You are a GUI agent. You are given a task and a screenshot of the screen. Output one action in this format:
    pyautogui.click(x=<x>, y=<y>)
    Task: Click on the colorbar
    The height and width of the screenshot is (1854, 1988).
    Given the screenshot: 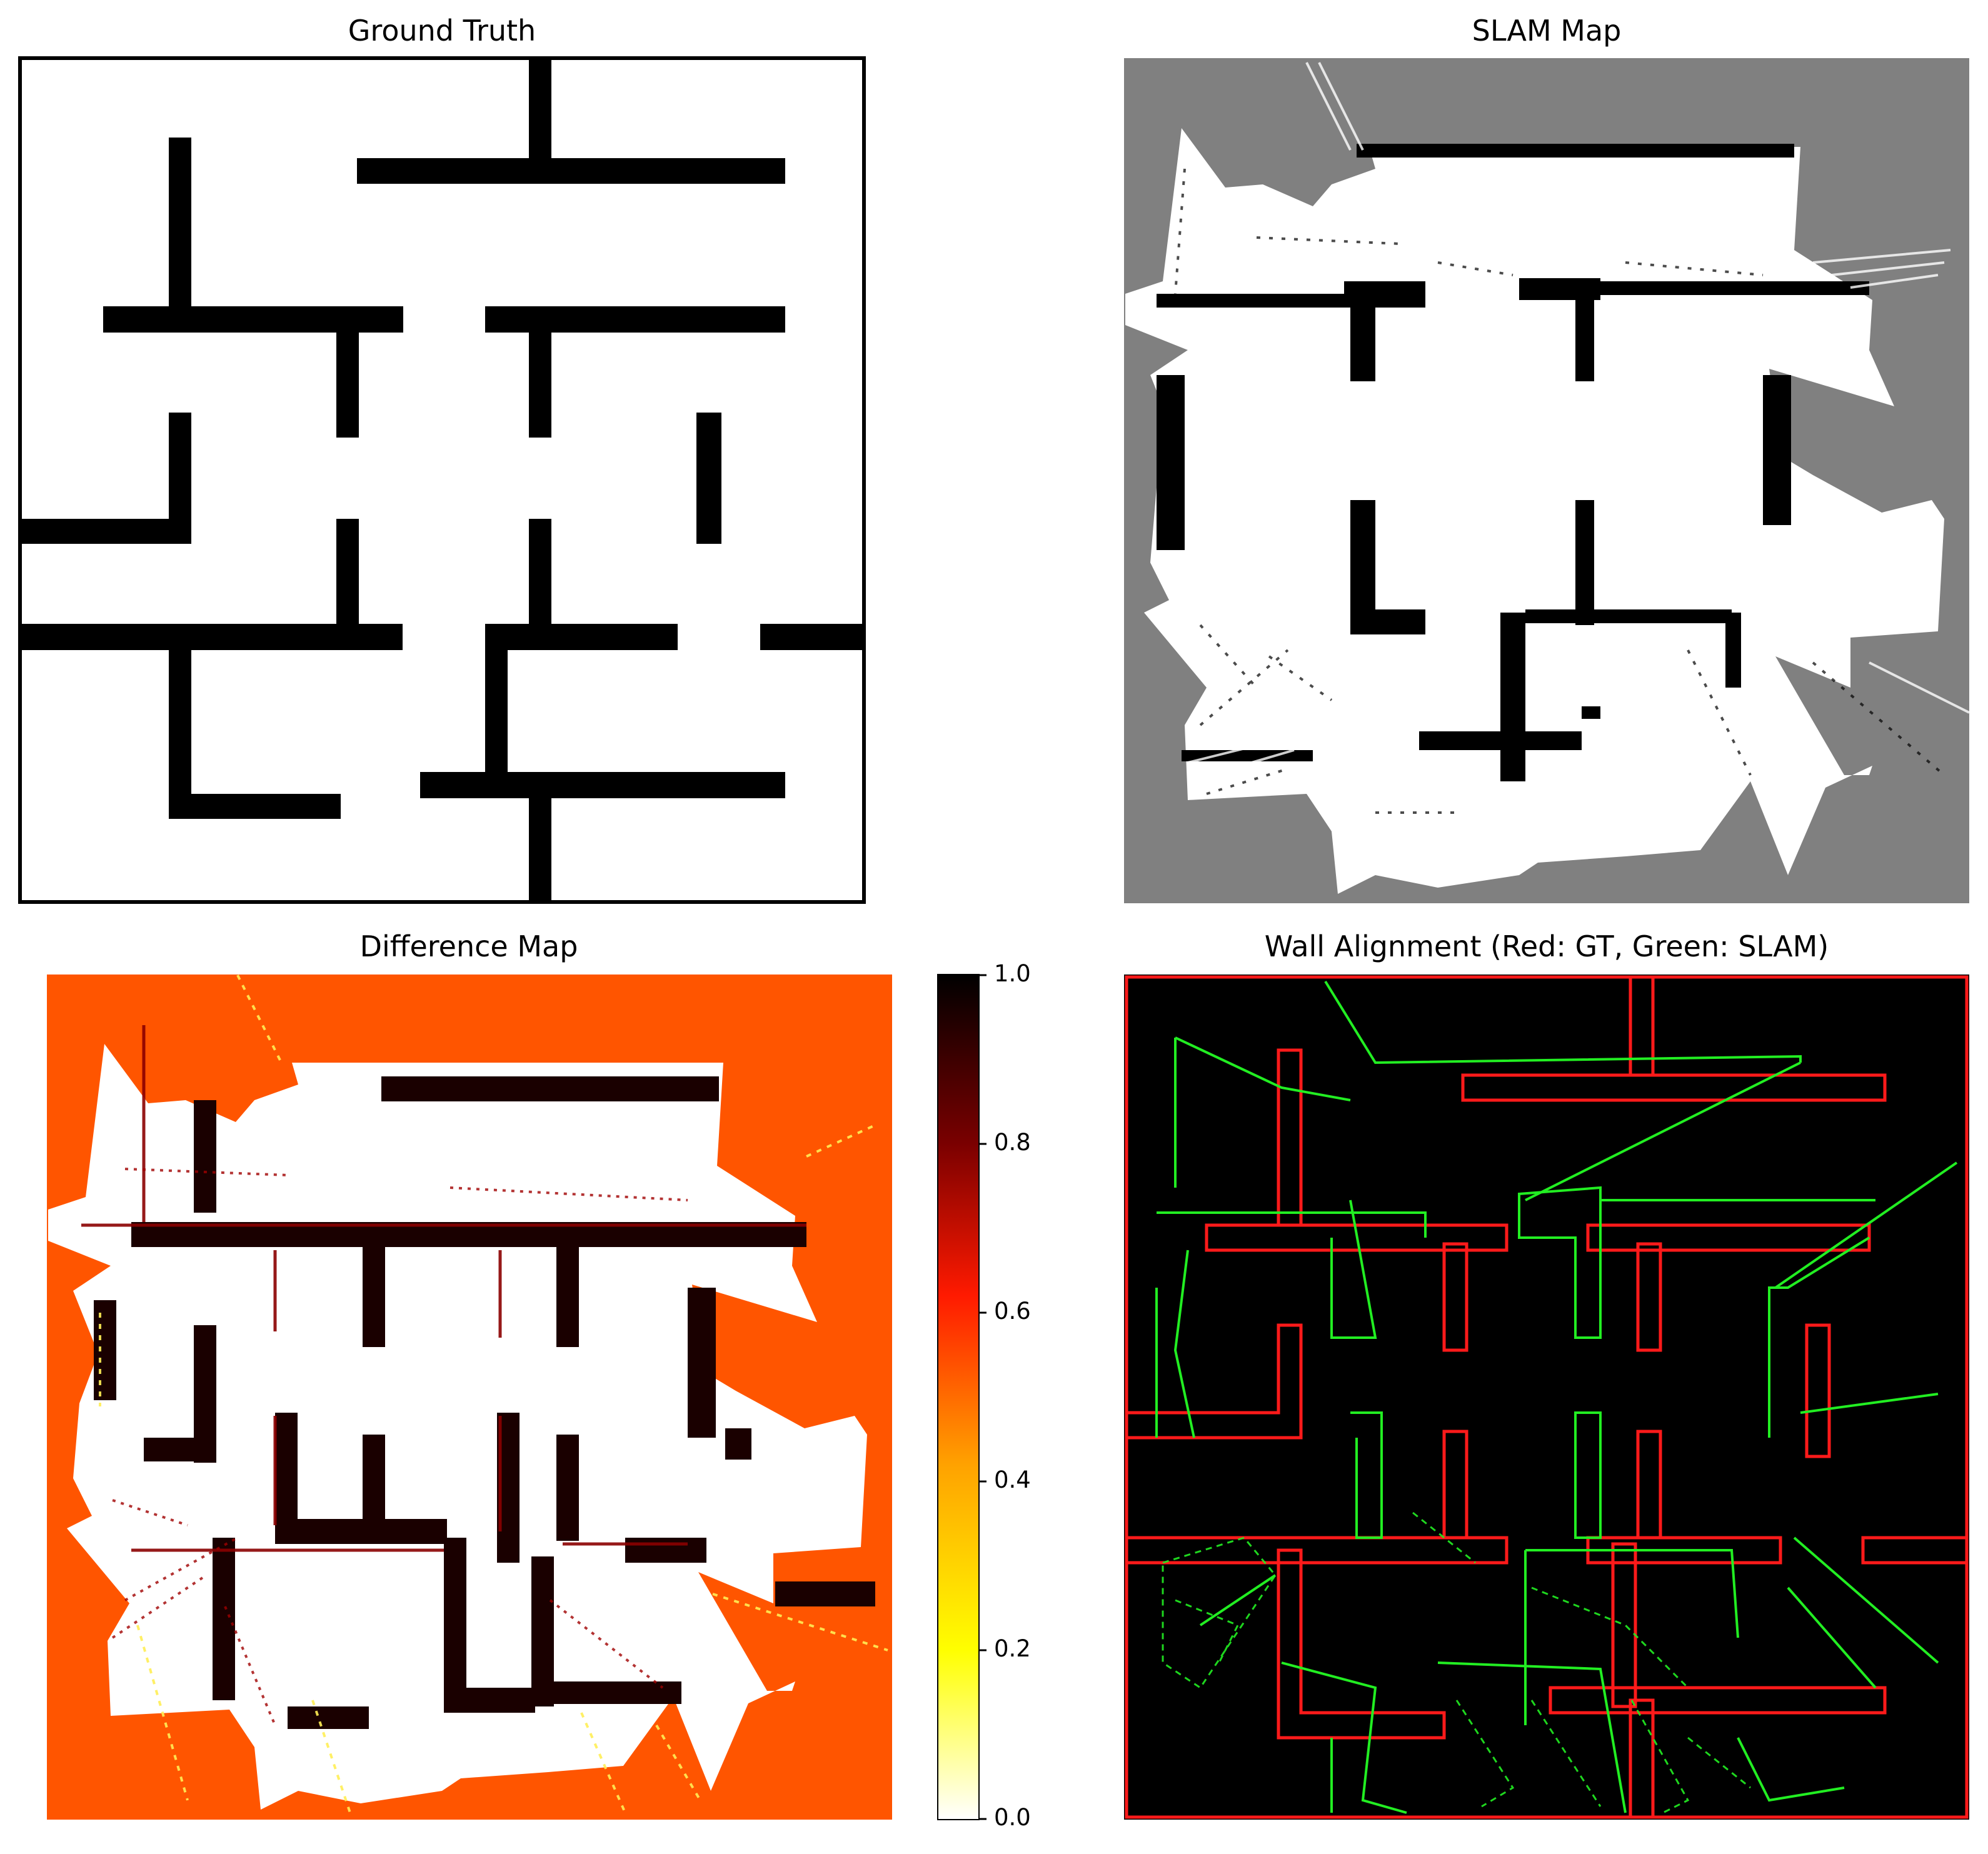 What is the action you would take?
    pyautogui.click(x=961, y=1397)
    